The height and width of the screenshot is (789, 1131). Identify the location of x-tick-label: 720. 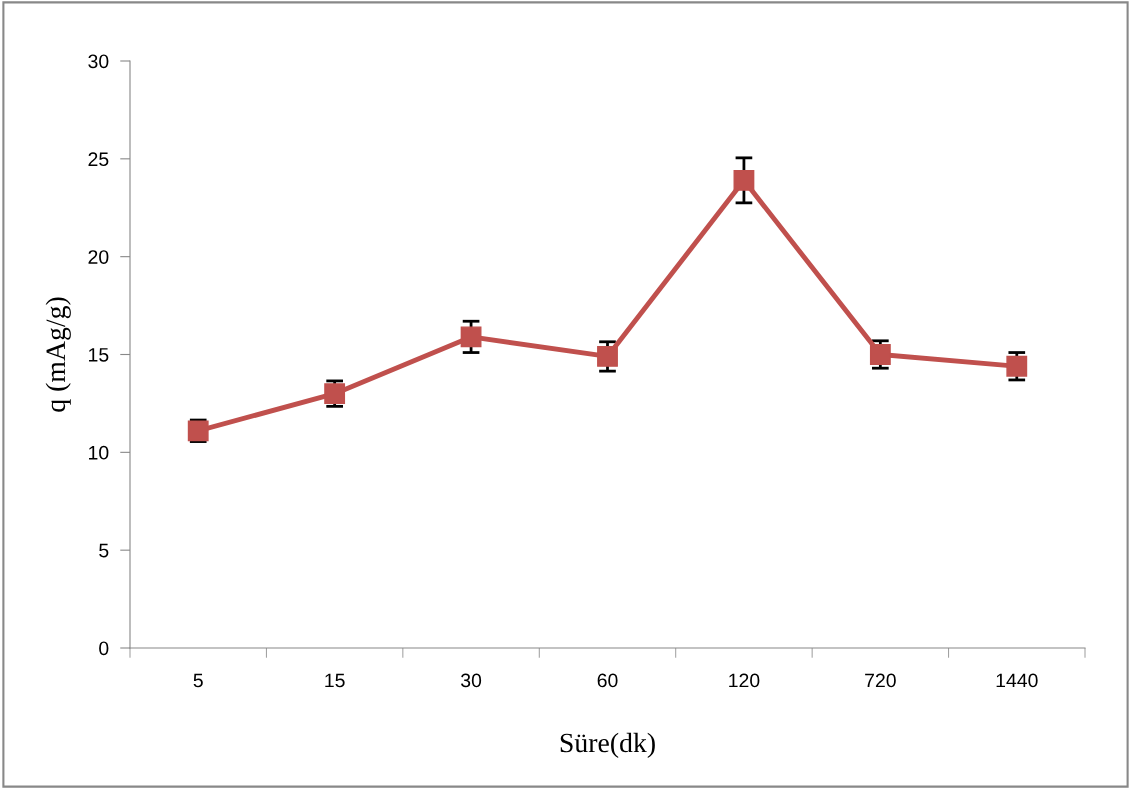
(880, 680).